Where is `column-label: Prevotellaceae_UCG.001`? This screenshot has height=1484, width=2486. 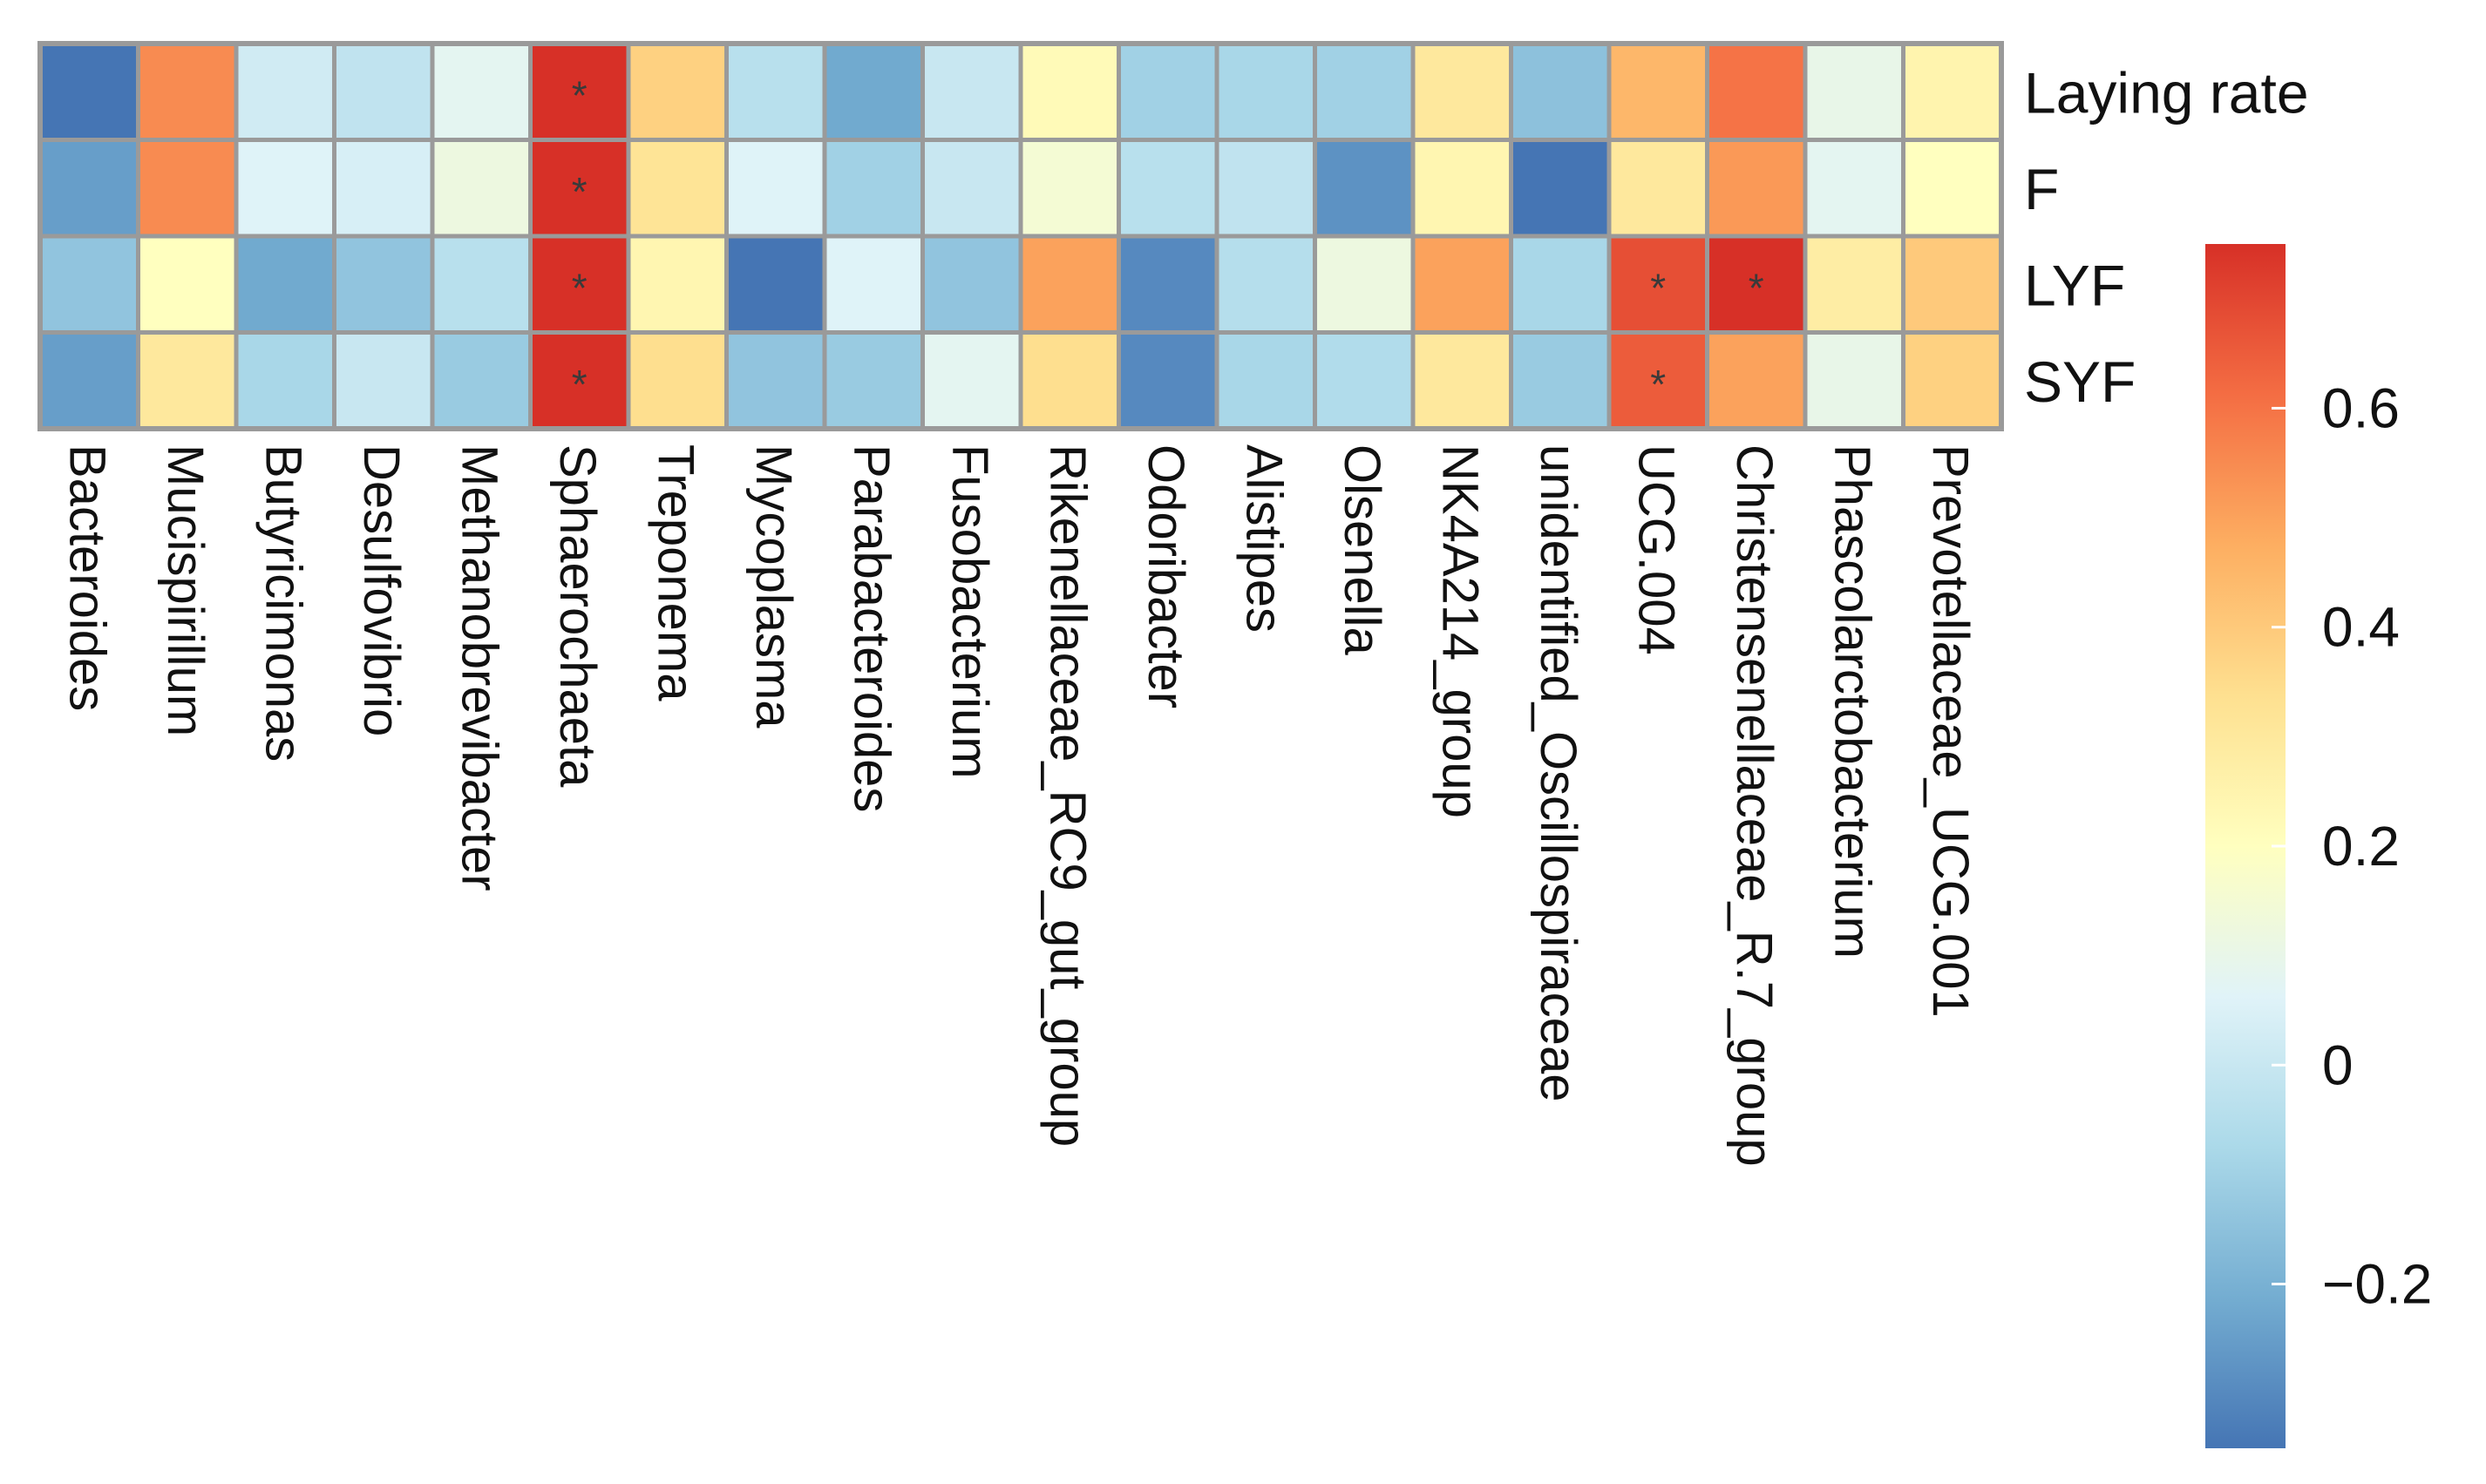 column-label: Prevotellaceae_UCG.001 is located at coordinates (1950, 731).